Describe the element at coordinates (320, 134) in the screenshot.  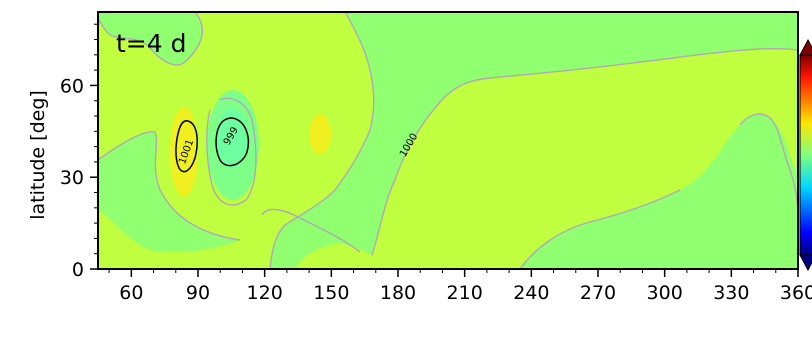
I see `high-core-secondary` at that location.